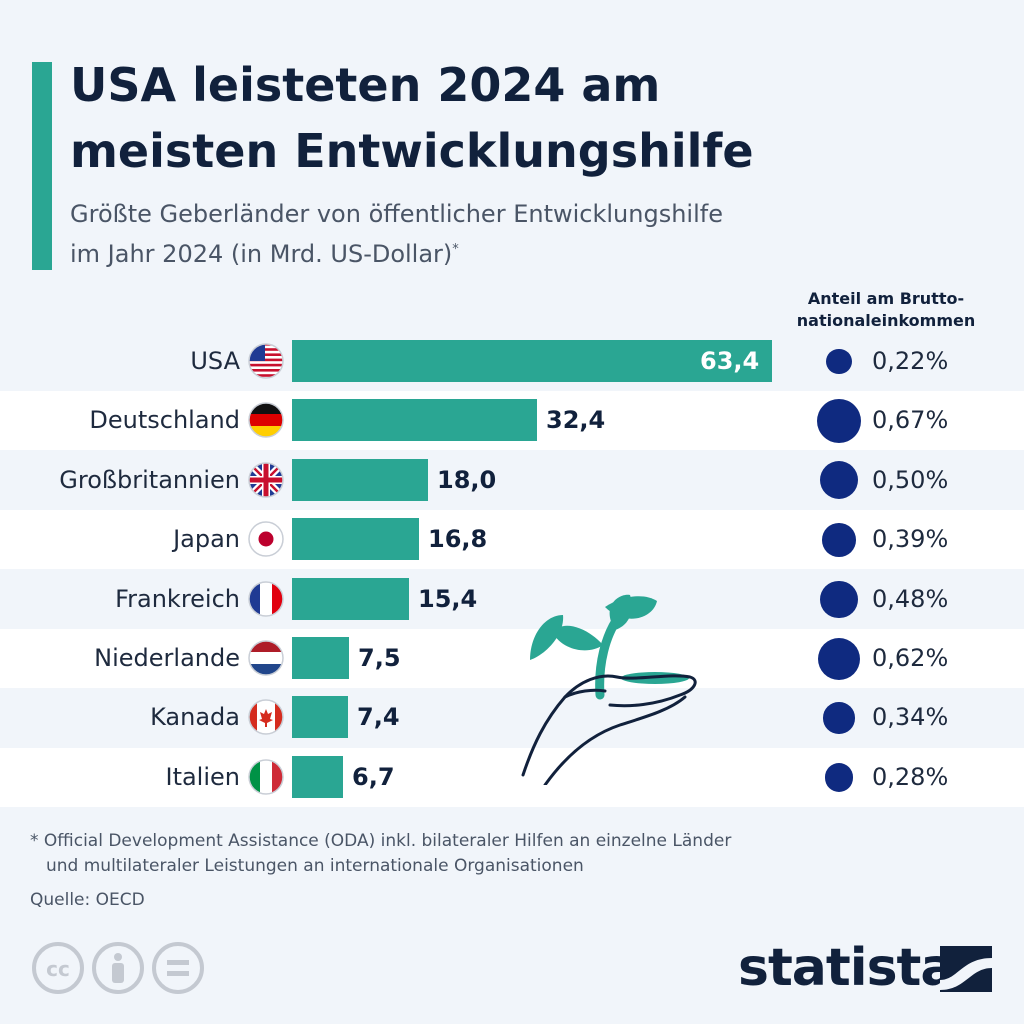  I want to click on chart-row: USA 63,4 0,22%, so click(512, 361).